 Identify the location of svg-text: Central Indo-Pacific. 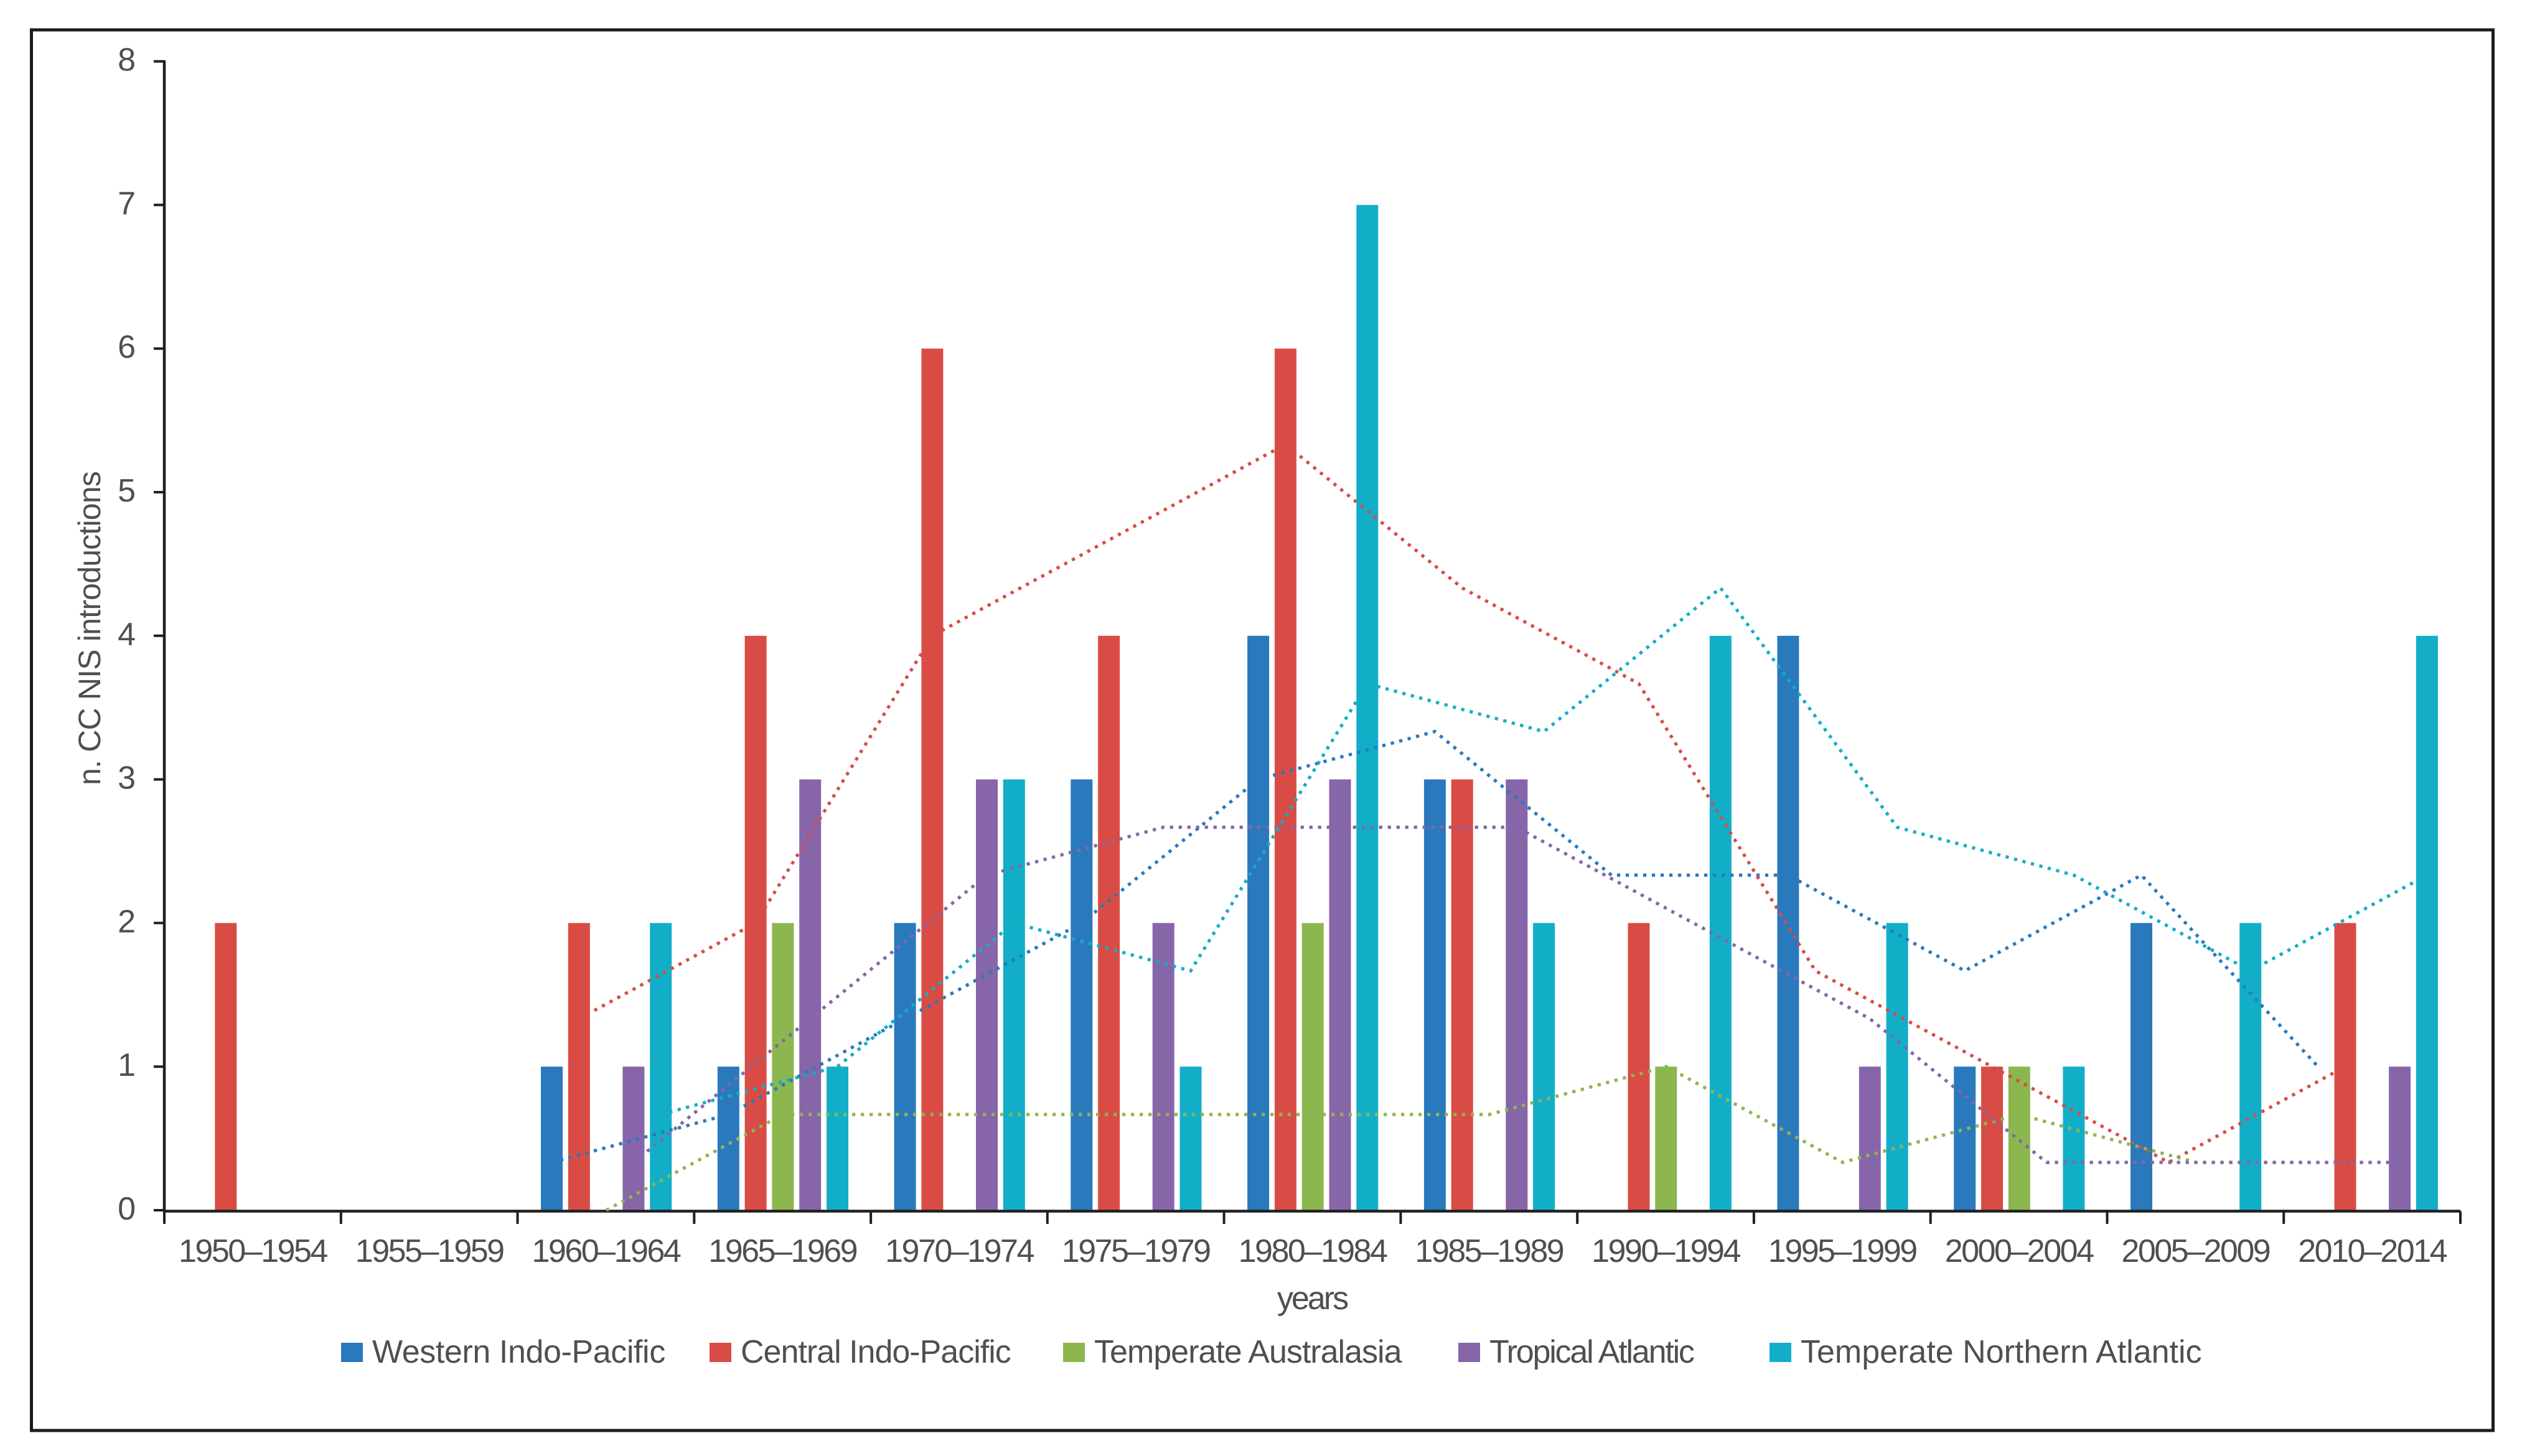
(876, 1352).